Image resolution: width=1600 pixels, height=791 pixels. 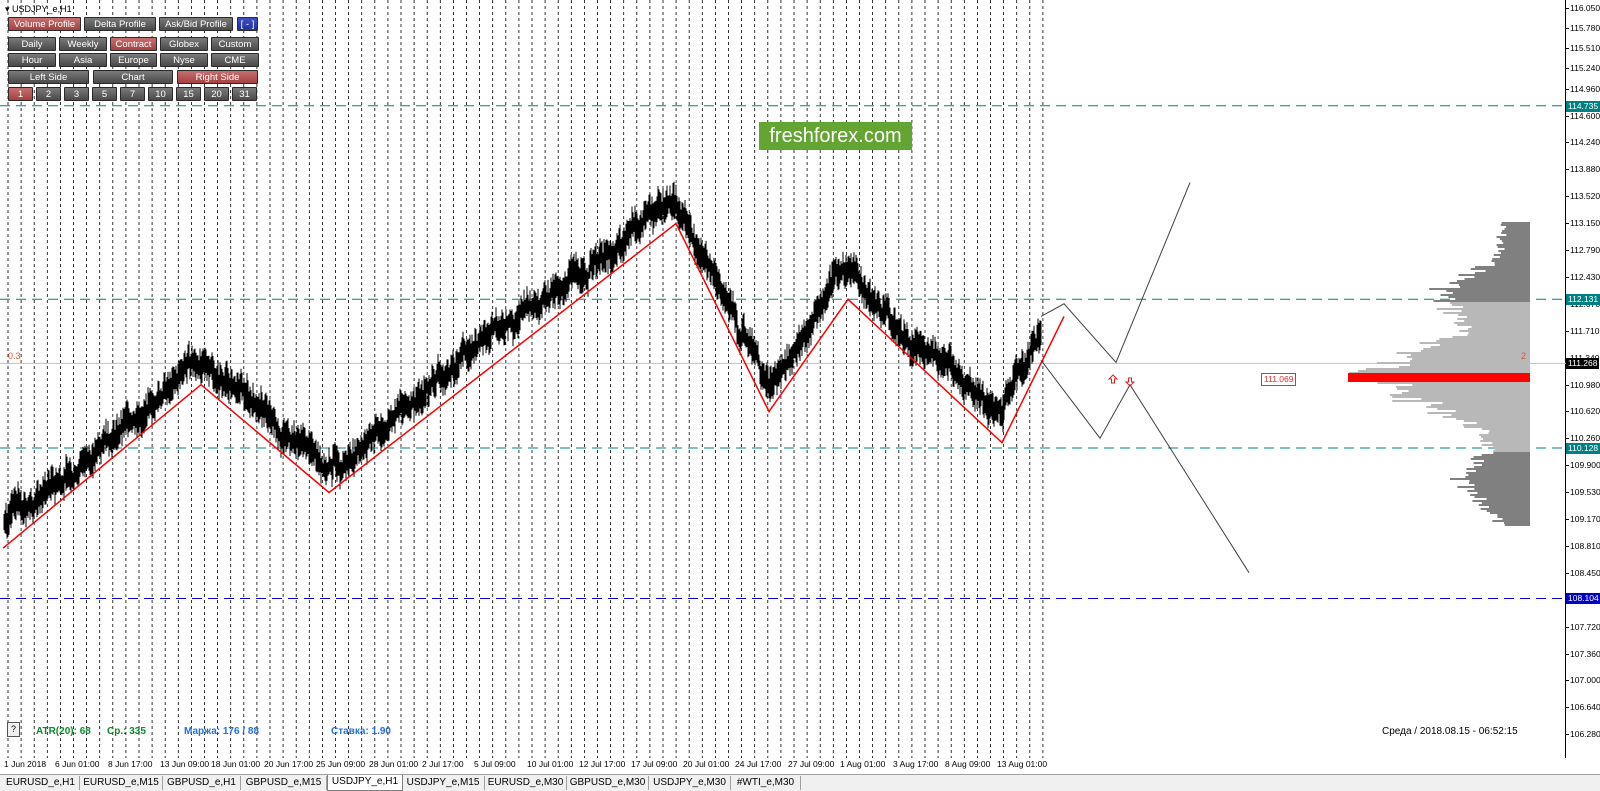 What do you see at coordinates (83, 60) in the screenshot?
I see `panel-button: Asia` at bounding box center [83, 60].